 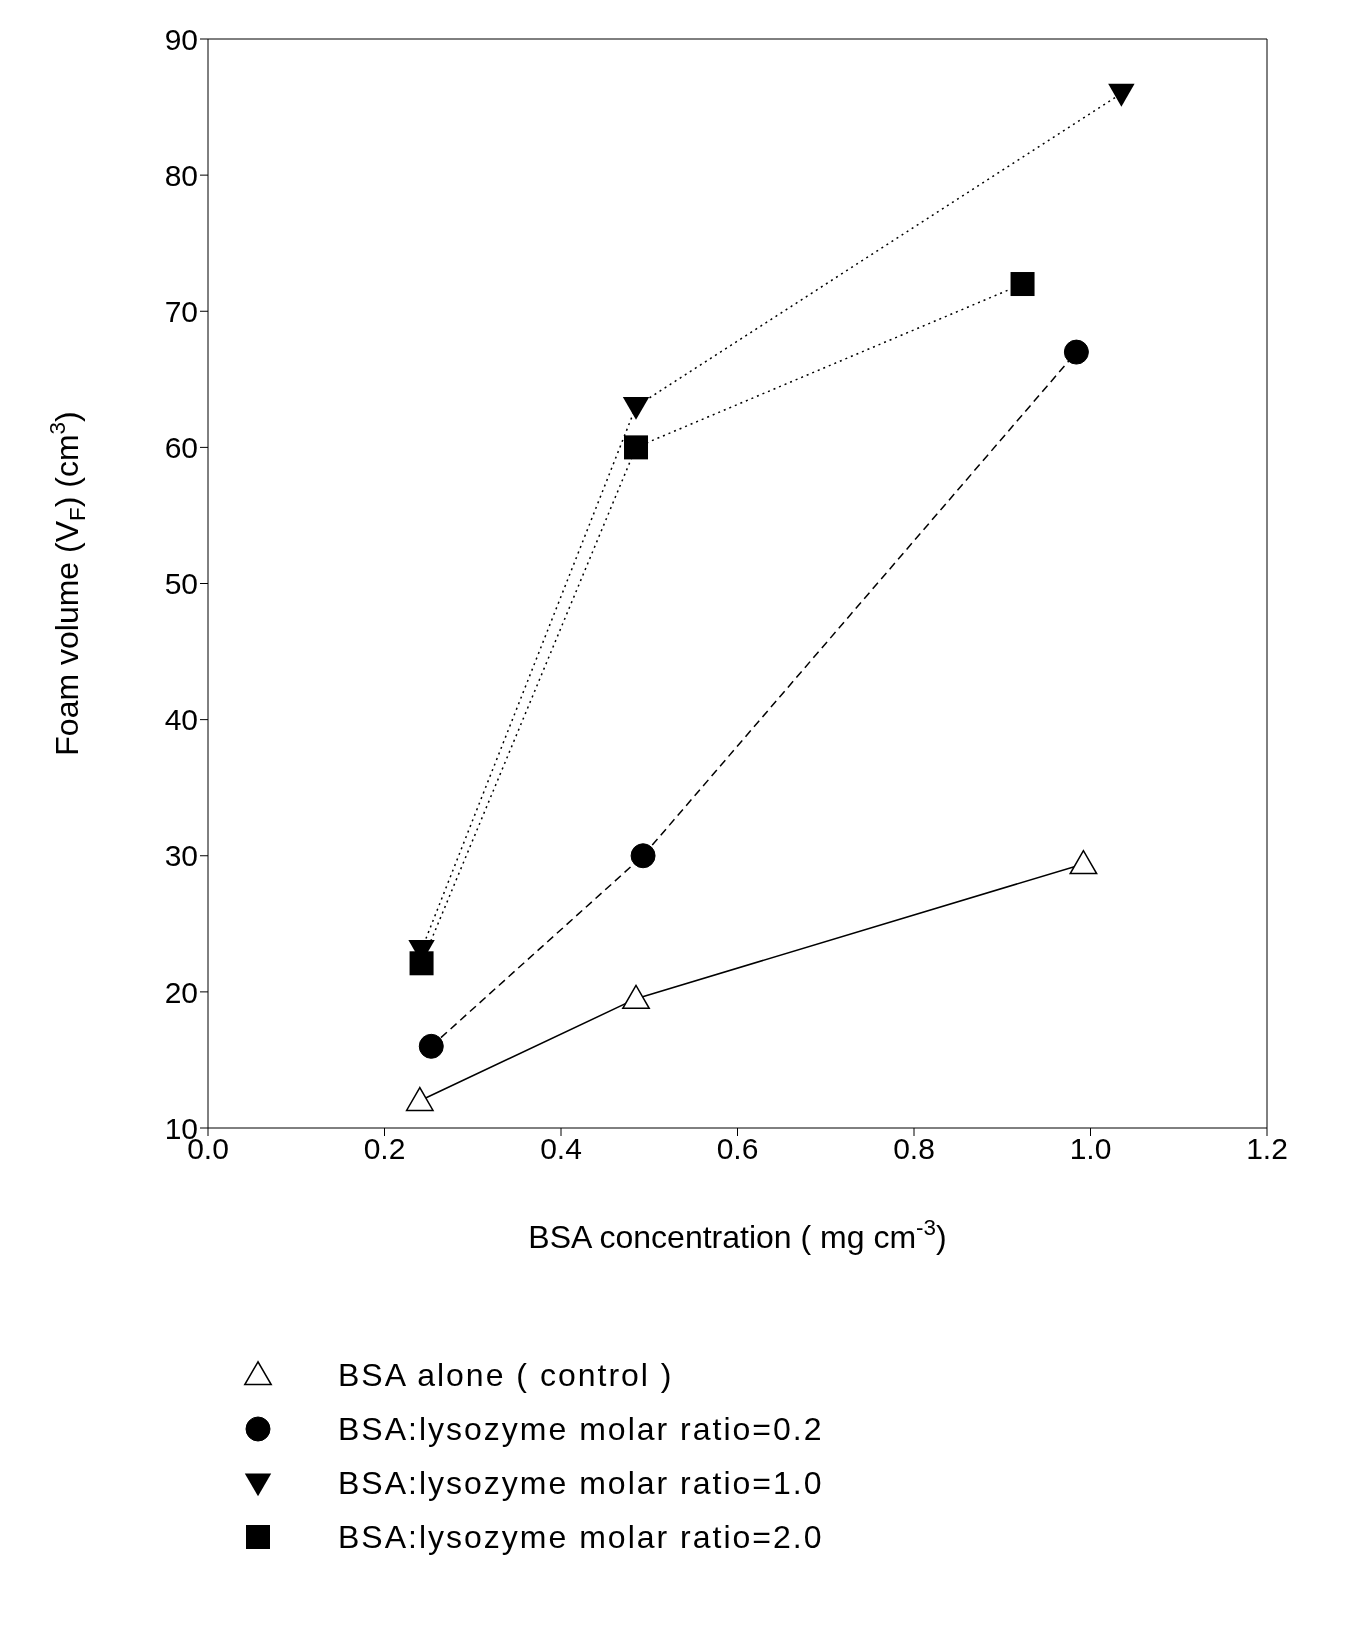 I want to click on y-tick-label: 90, so click(x=181, y=39).